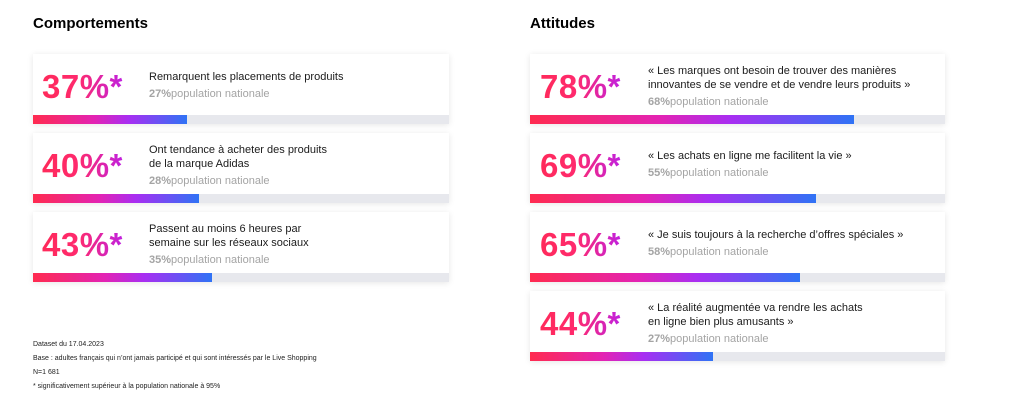  I want to click on national-value: 58%, so click(659, 252).